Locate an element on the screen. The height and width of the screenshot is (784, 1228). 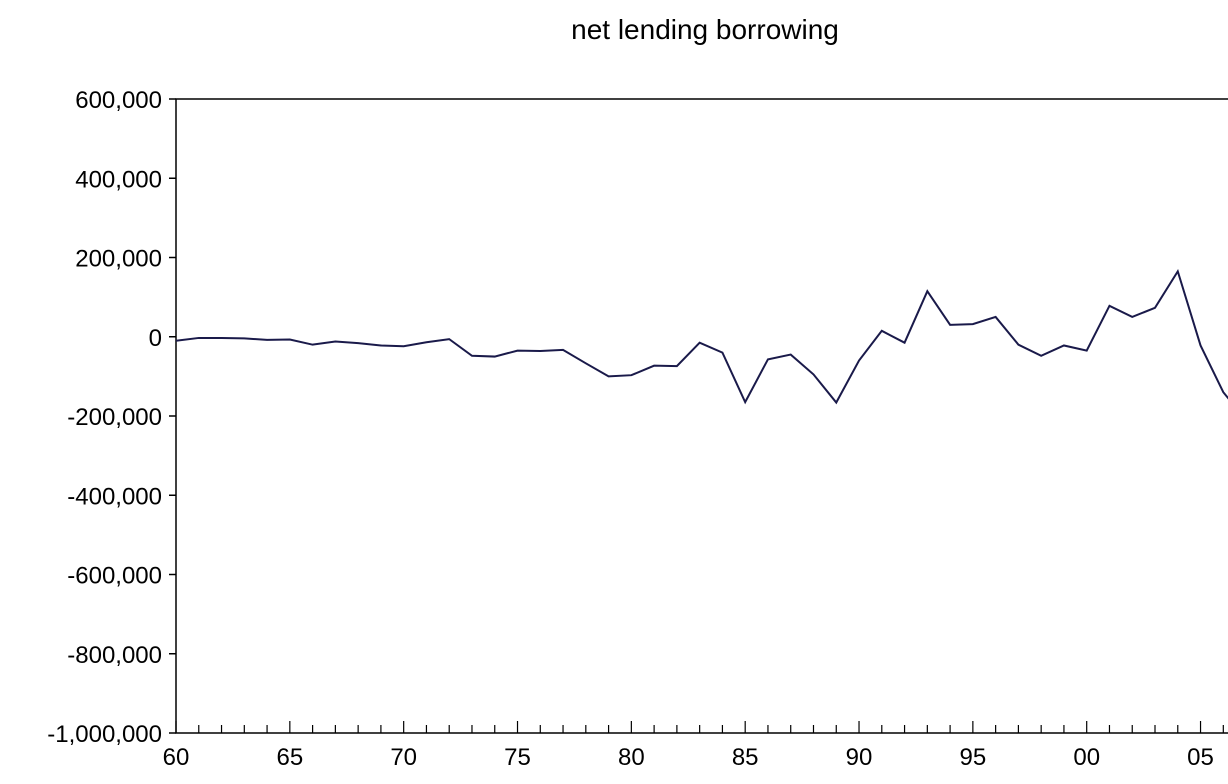
x-tick-label: 70 is located at coordinates (403, 757).